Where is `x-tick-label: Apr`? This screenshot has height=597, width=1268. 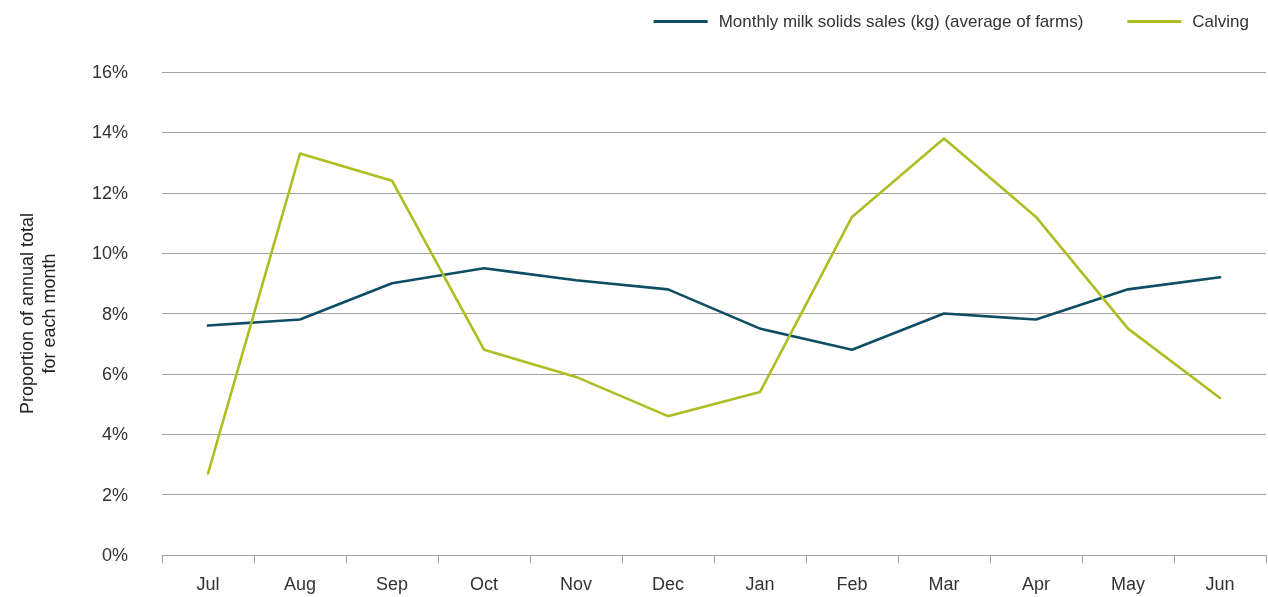
x-tick-label: Apr is located at coordinates (1036, 584).